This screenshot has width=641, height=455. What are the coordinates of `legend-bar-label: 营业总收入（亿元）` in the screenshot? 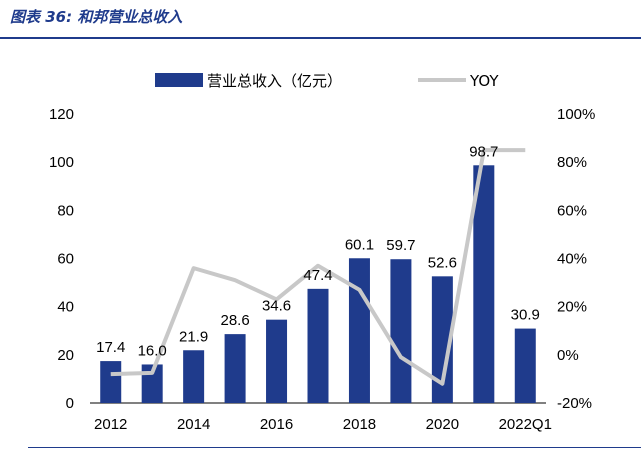 It's located at (274, 81).